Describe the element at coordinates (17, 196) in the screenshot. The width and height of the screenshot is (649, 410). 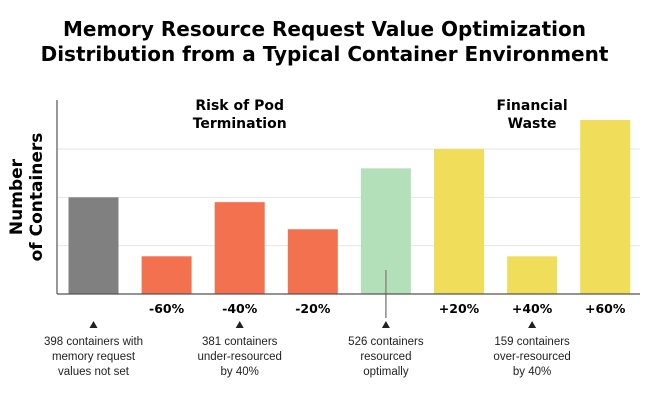
I see `y-axis-label-line: Number` at that location.